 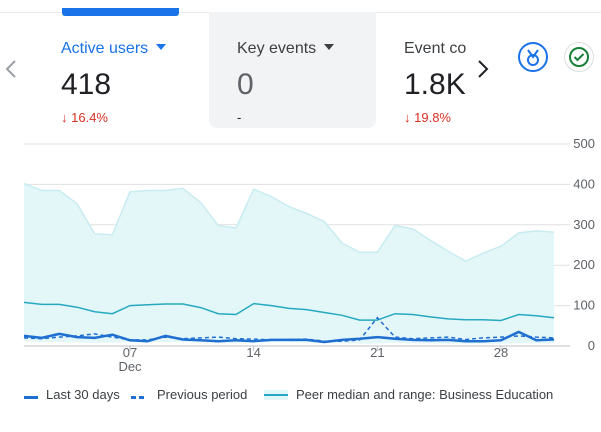 I want to click on y-tick-label: 300, so click(x=584, y=224).